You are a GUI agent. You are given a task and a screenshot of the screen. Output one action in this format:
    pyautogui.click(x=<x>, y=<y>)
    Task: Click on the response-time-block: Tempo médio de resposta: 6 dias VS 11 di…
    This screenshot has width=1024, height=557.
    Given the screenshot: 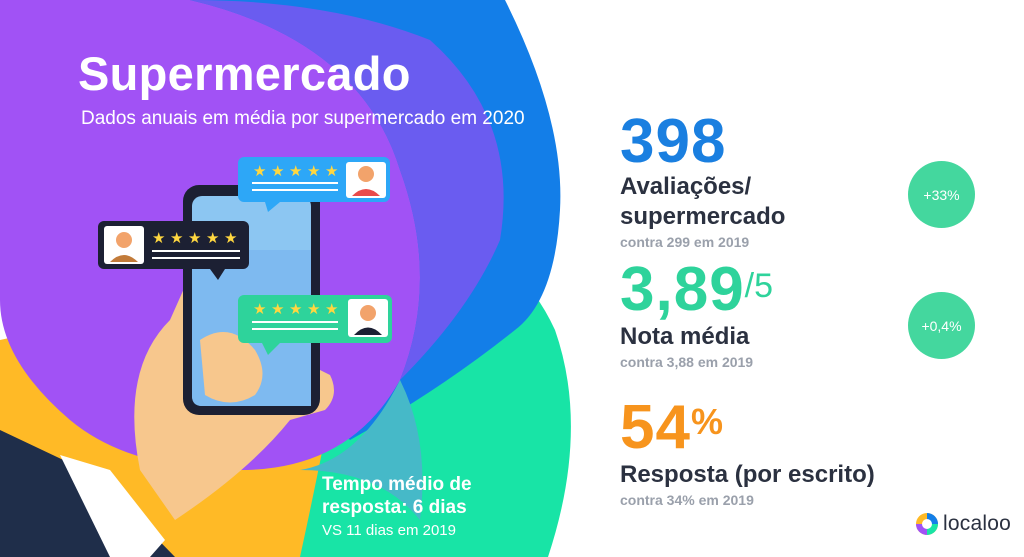 What is the action you would take?
    pyautogui.click(x=412, y=506)
    